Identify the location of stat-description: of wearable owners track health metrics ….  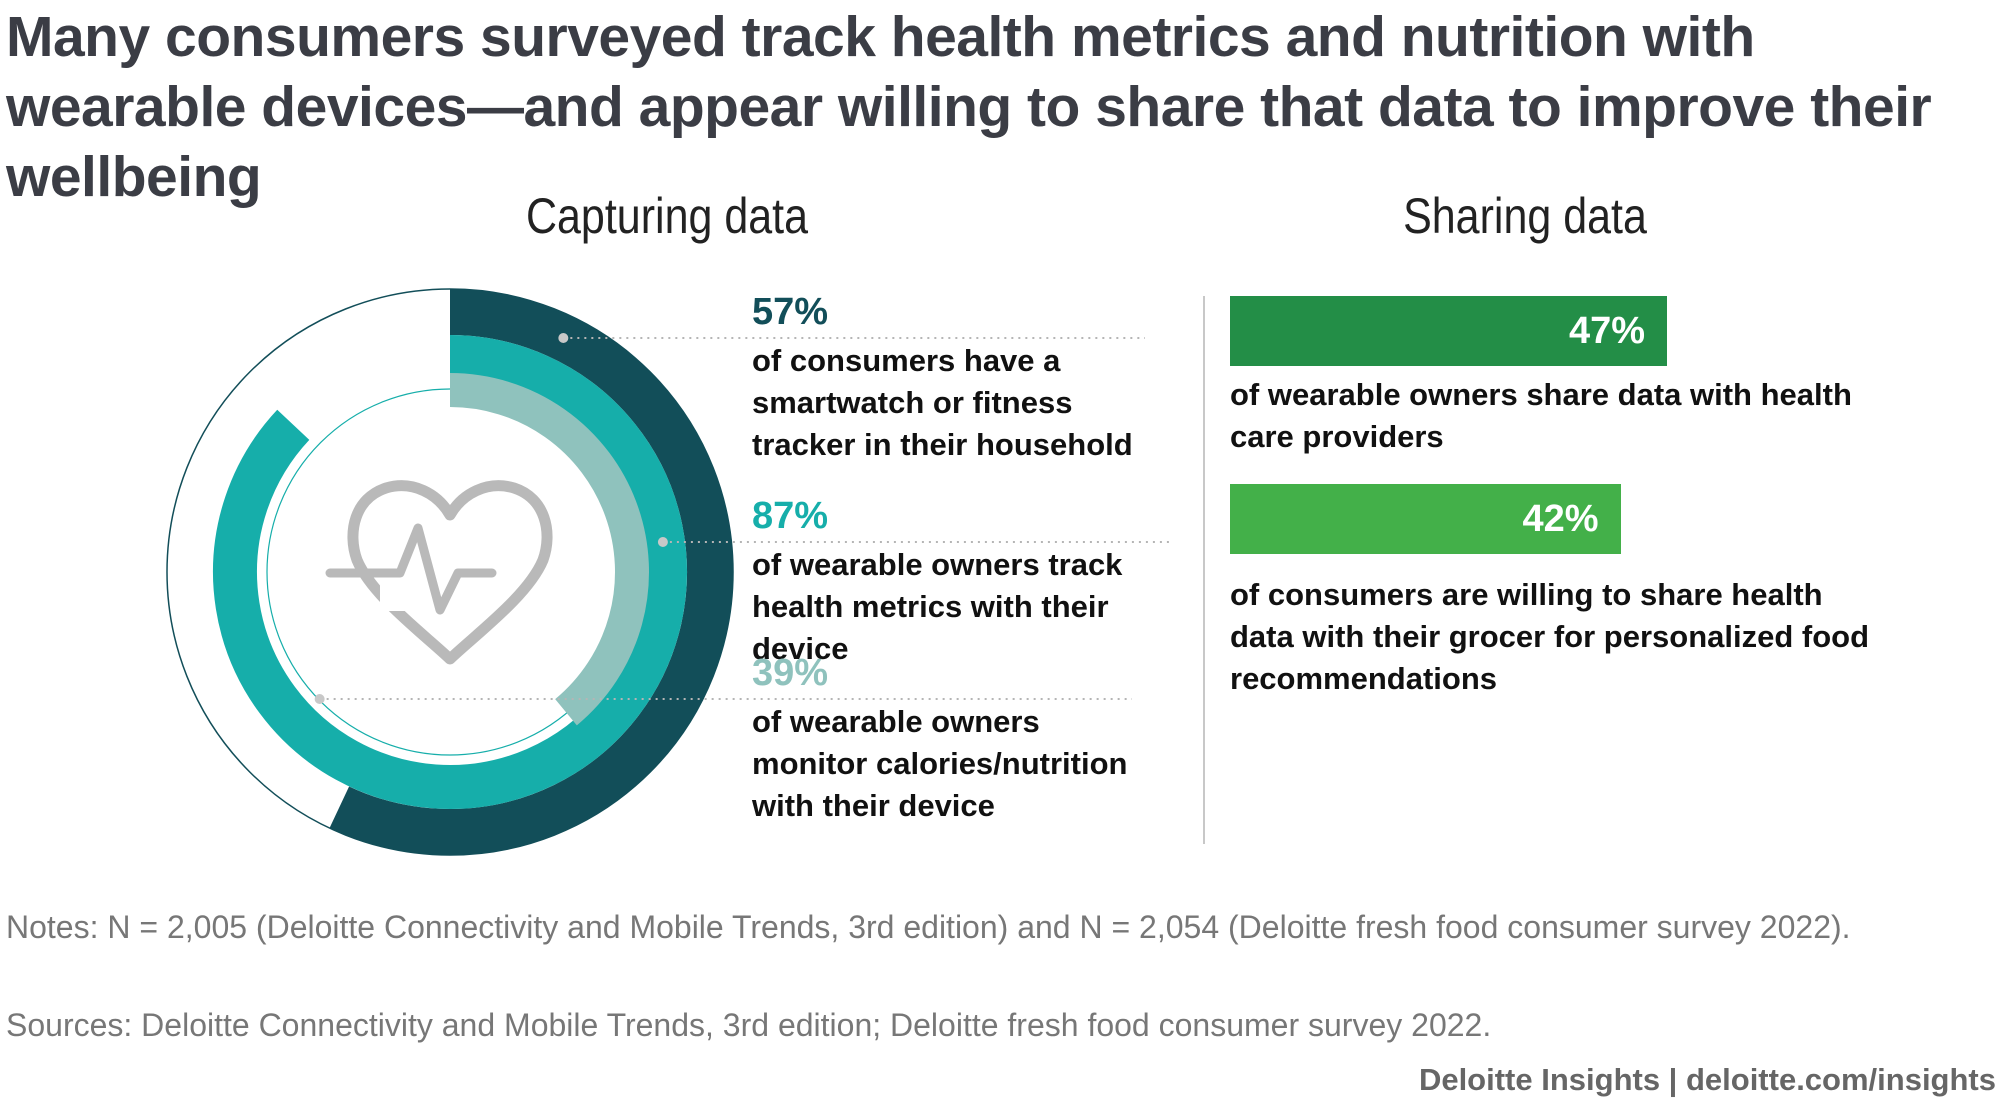
(937, 606).